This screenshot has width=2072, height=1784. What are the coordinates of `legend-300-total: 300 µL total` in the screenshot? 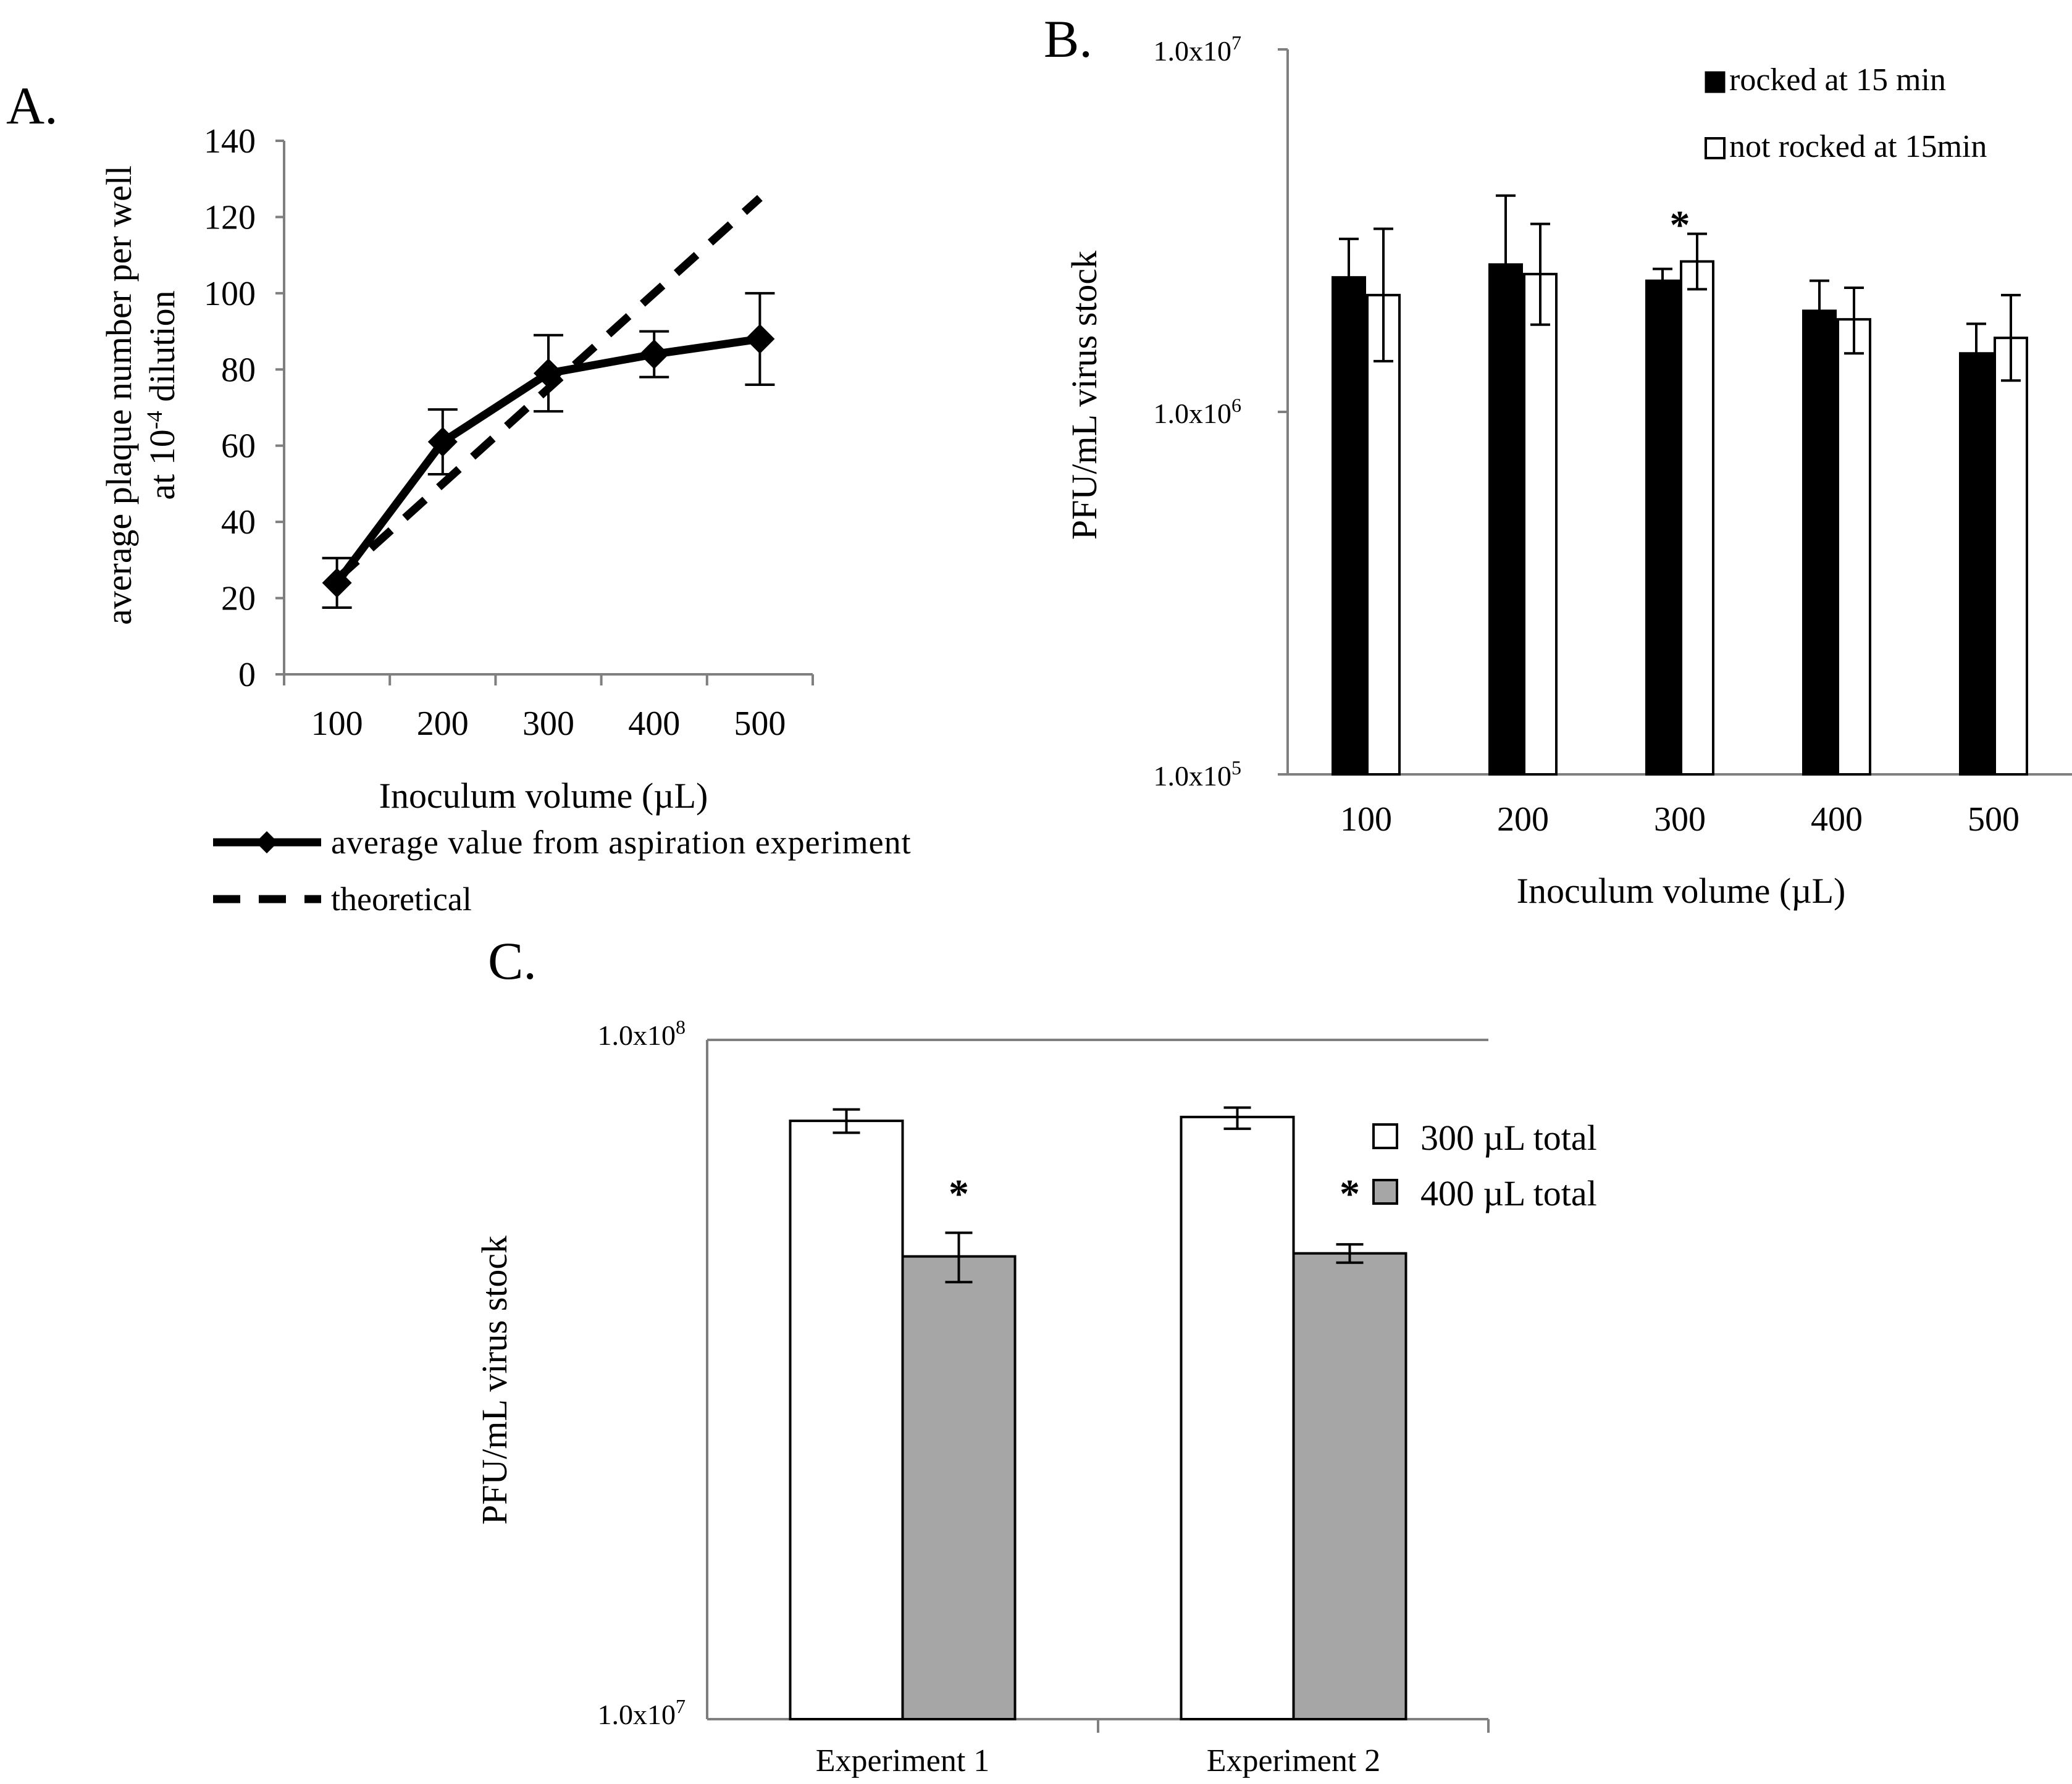 It's located at (1508, 1138).